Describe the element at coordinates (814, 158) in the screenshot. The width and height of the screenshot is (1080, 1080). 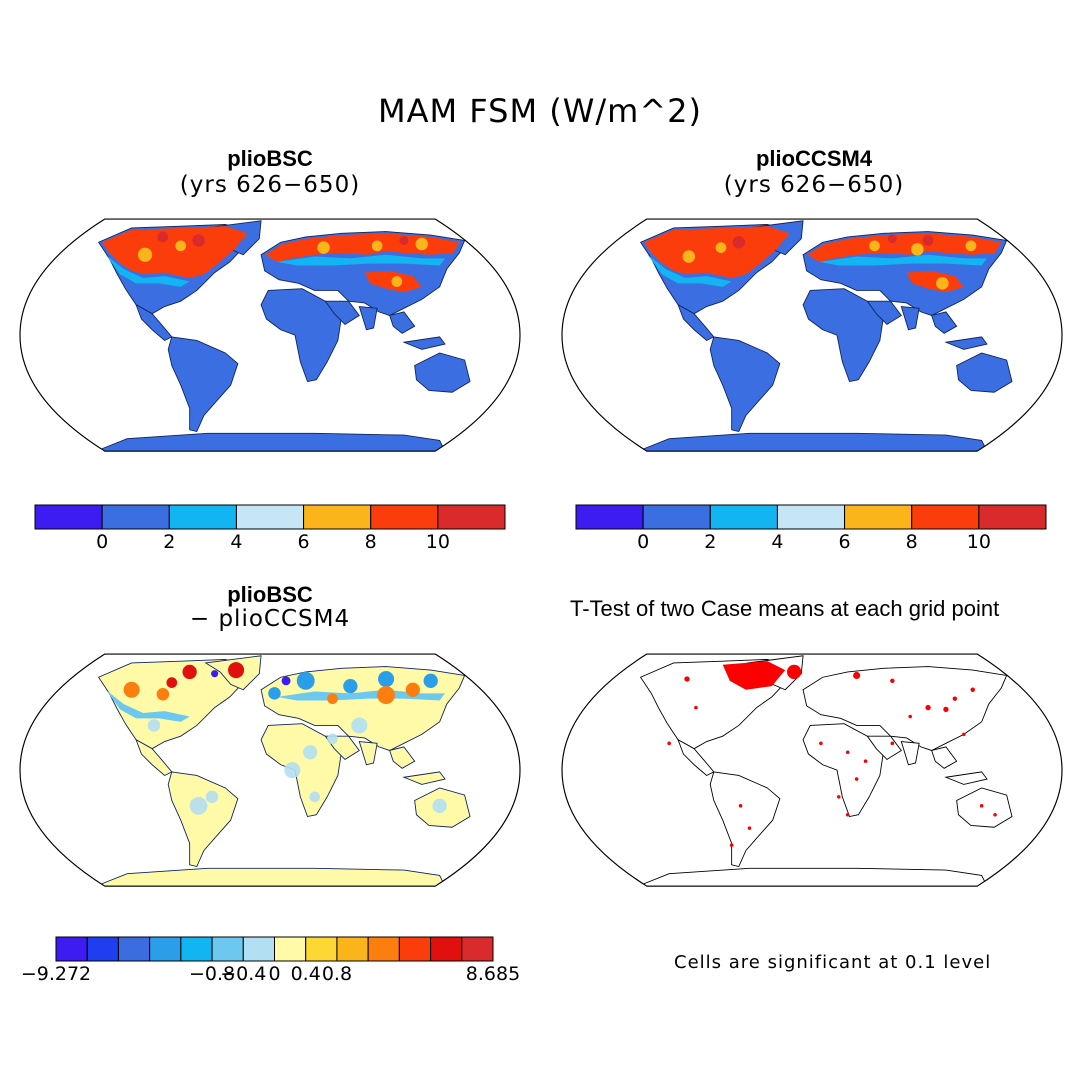
I see `panel-title-pliocsm4: plioCCSM4` at that location.